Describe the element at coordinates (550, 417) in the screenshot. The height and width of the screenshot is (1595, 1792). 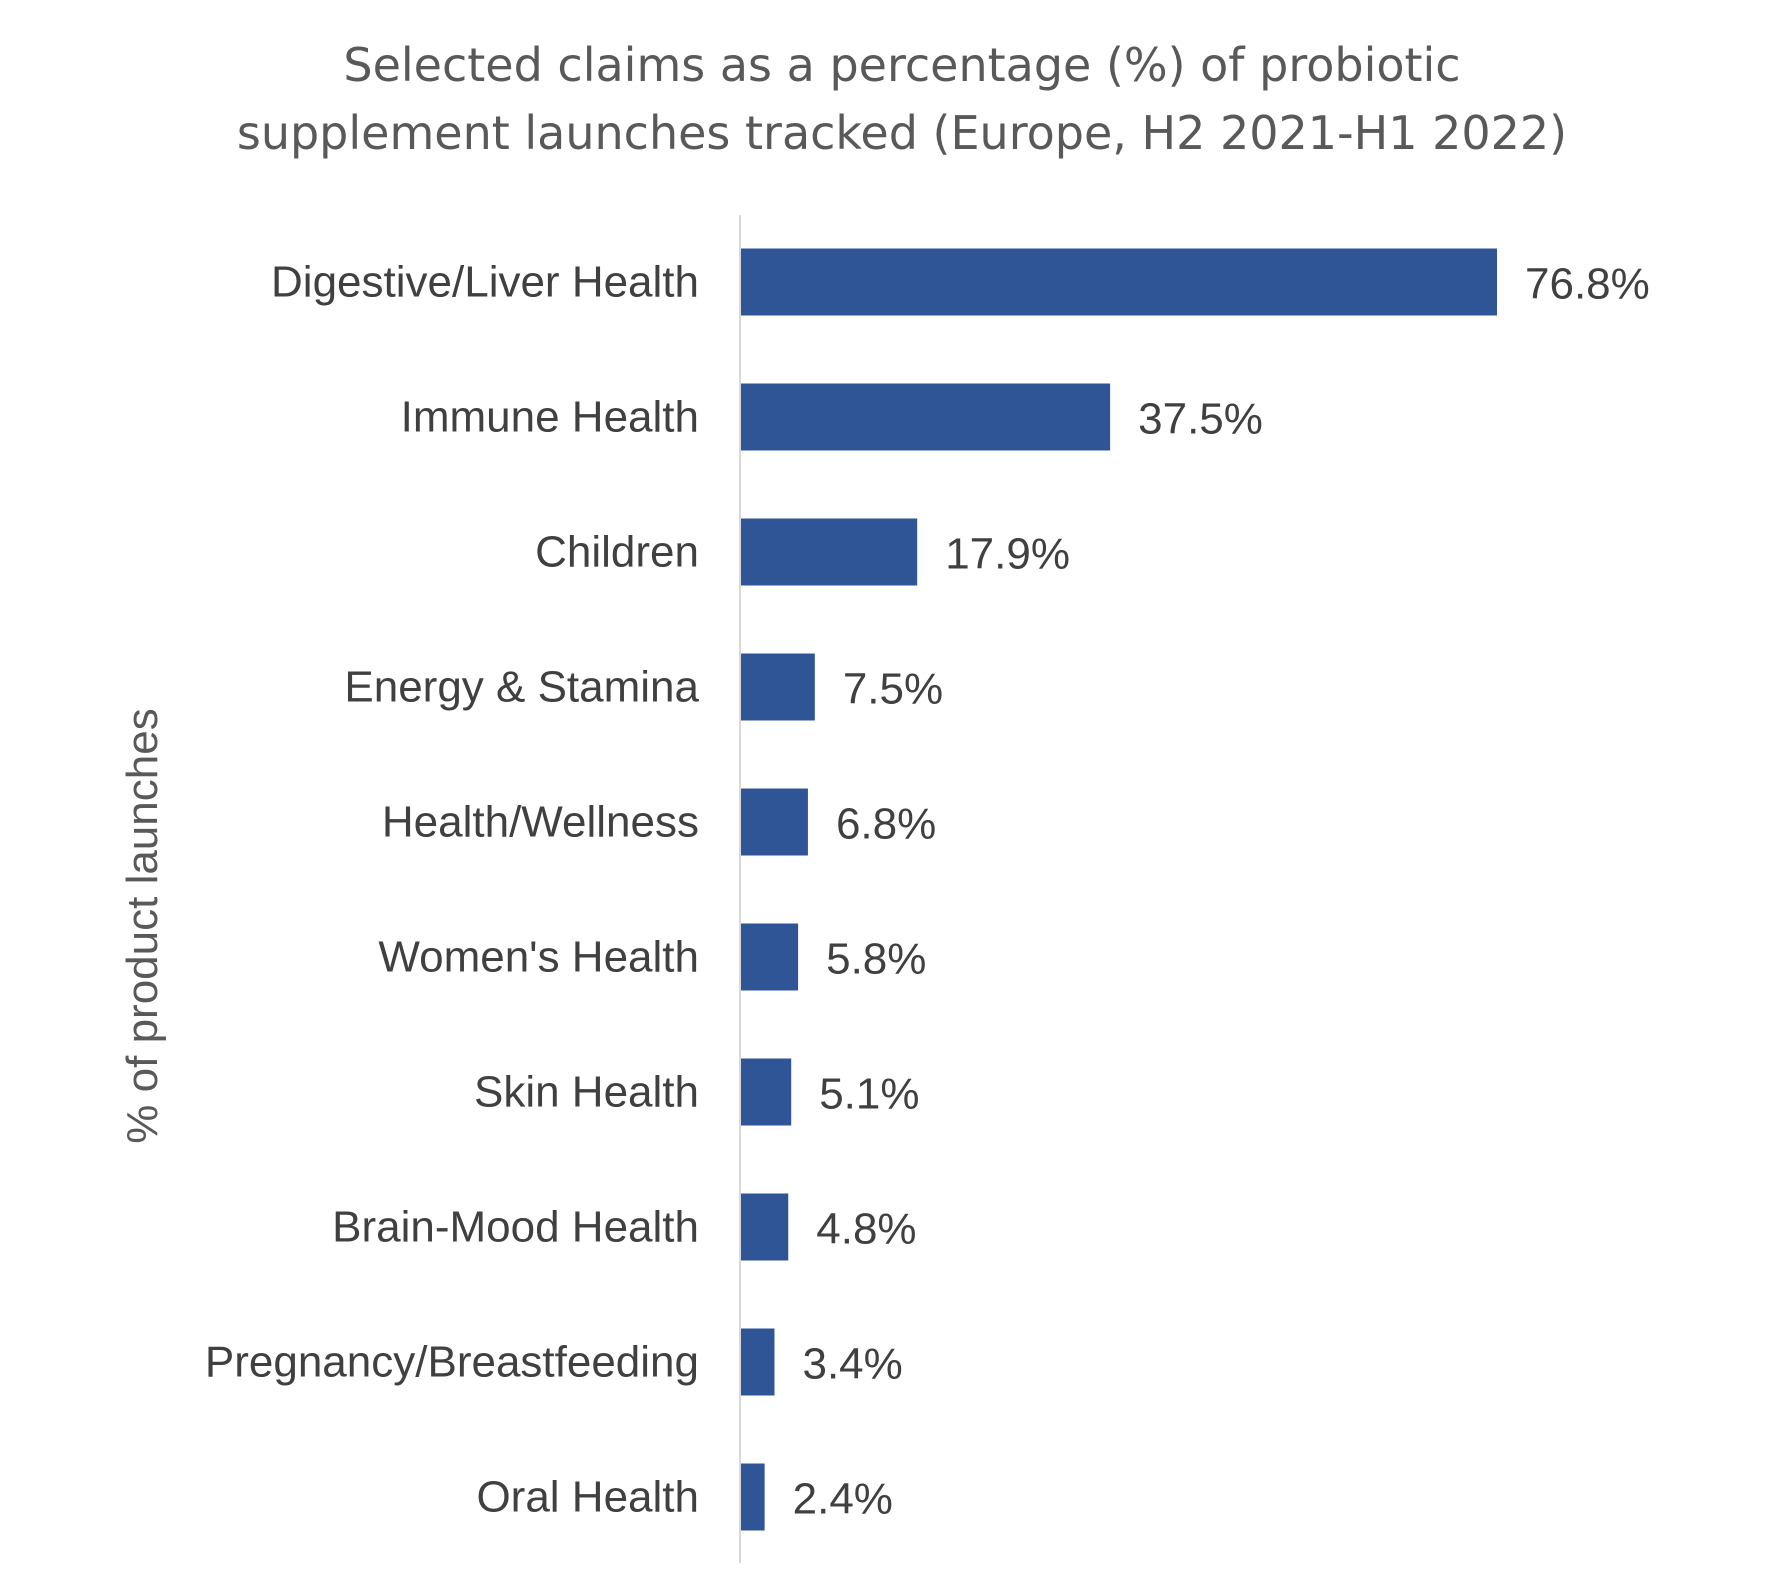
I see `category-label: Immune Health` at that location.